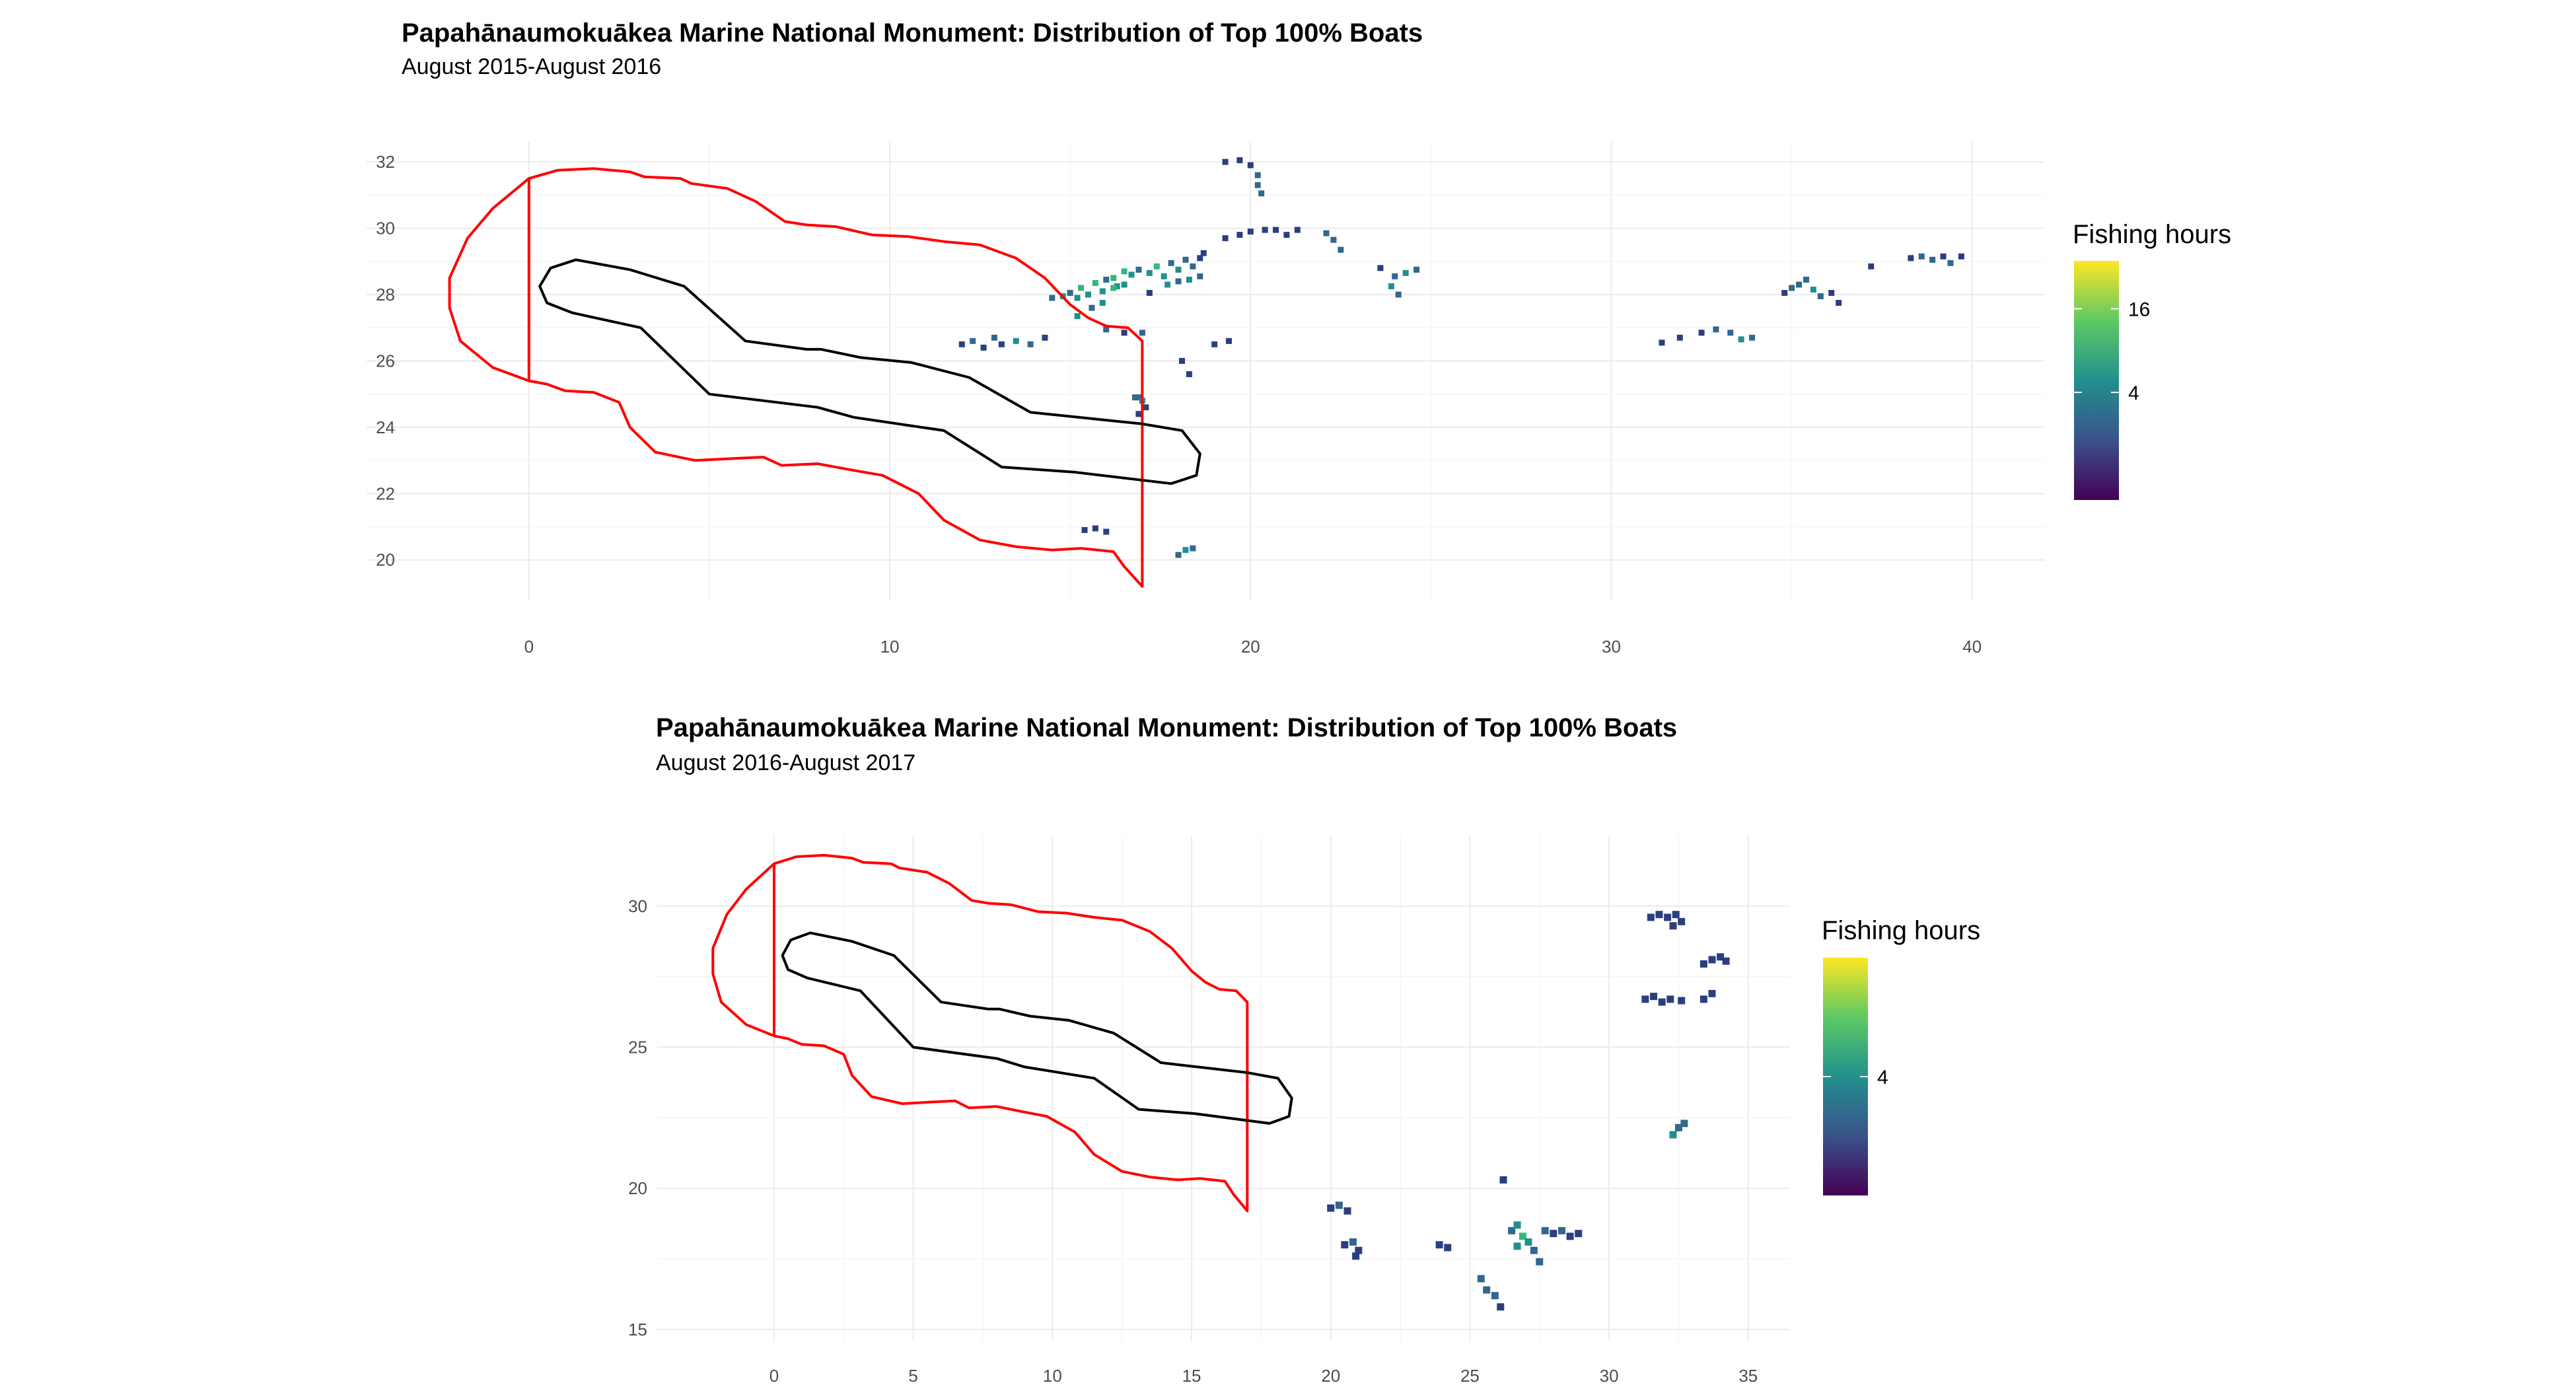  Describe the element at coordinates (2139, 309) in the screenshot. I see `legend-tick-label: 16` at that location.